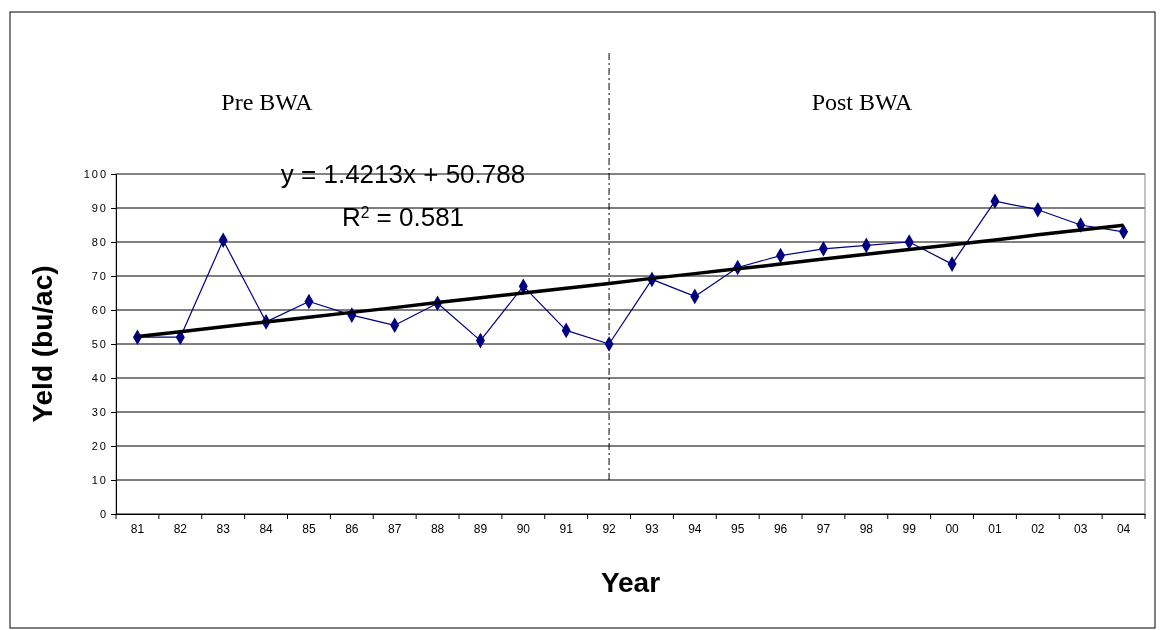 The image size is (1160, 630). What do you see at coordinates (267, 102) in the screenshot?
I see `text: Pre BWA` at bounding box center [267, 102].